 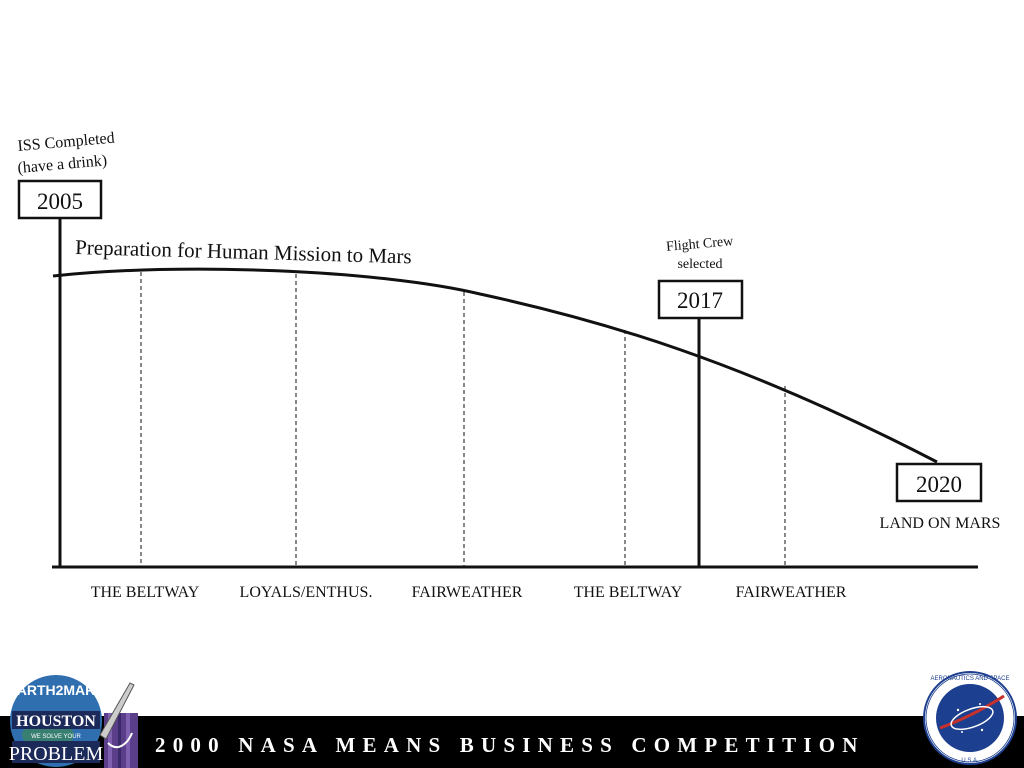 I want to click on logo-left-small: WE SOLVE YOUR, so click(x=56, y=737).